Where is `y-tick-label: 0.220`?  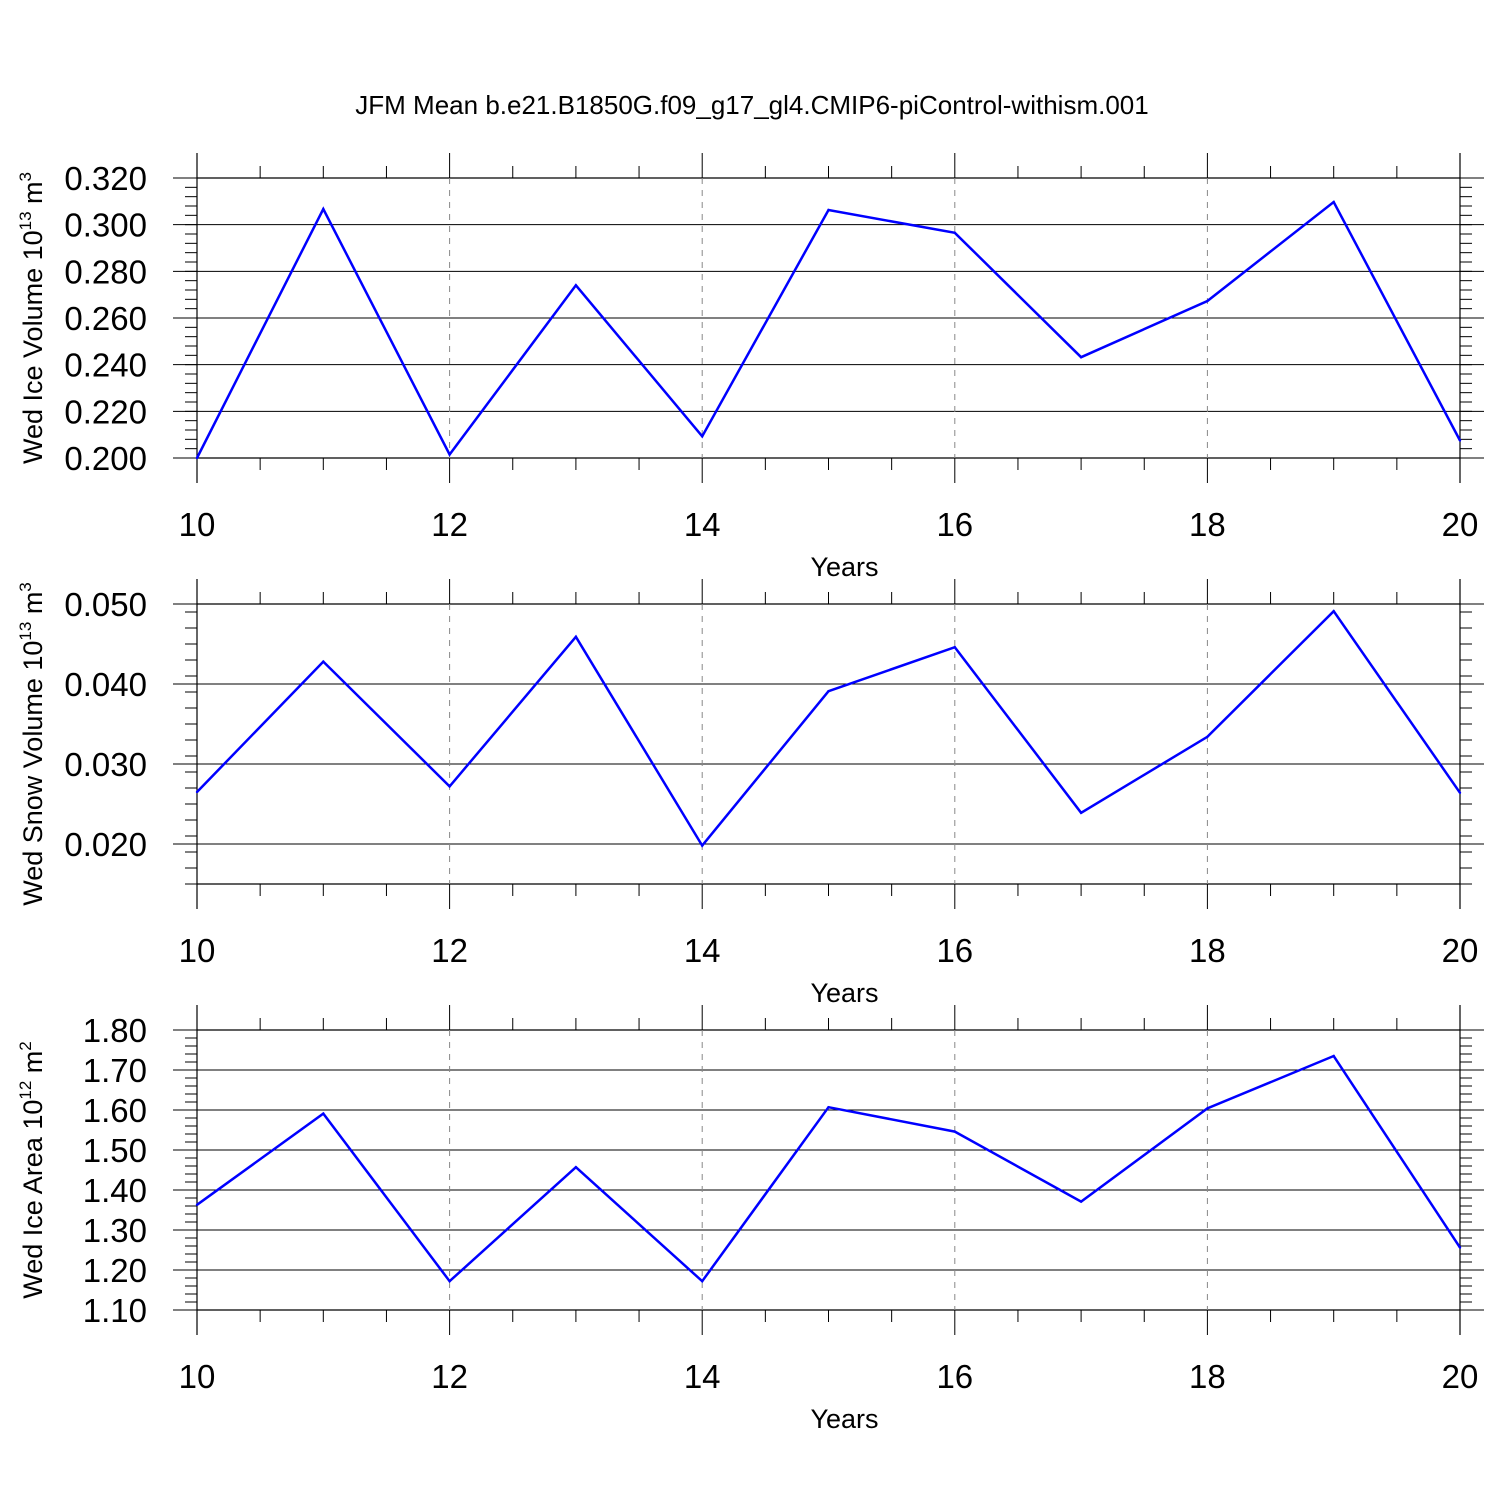
y-tick-label: 0.220 is located at coordinates (105, 411).